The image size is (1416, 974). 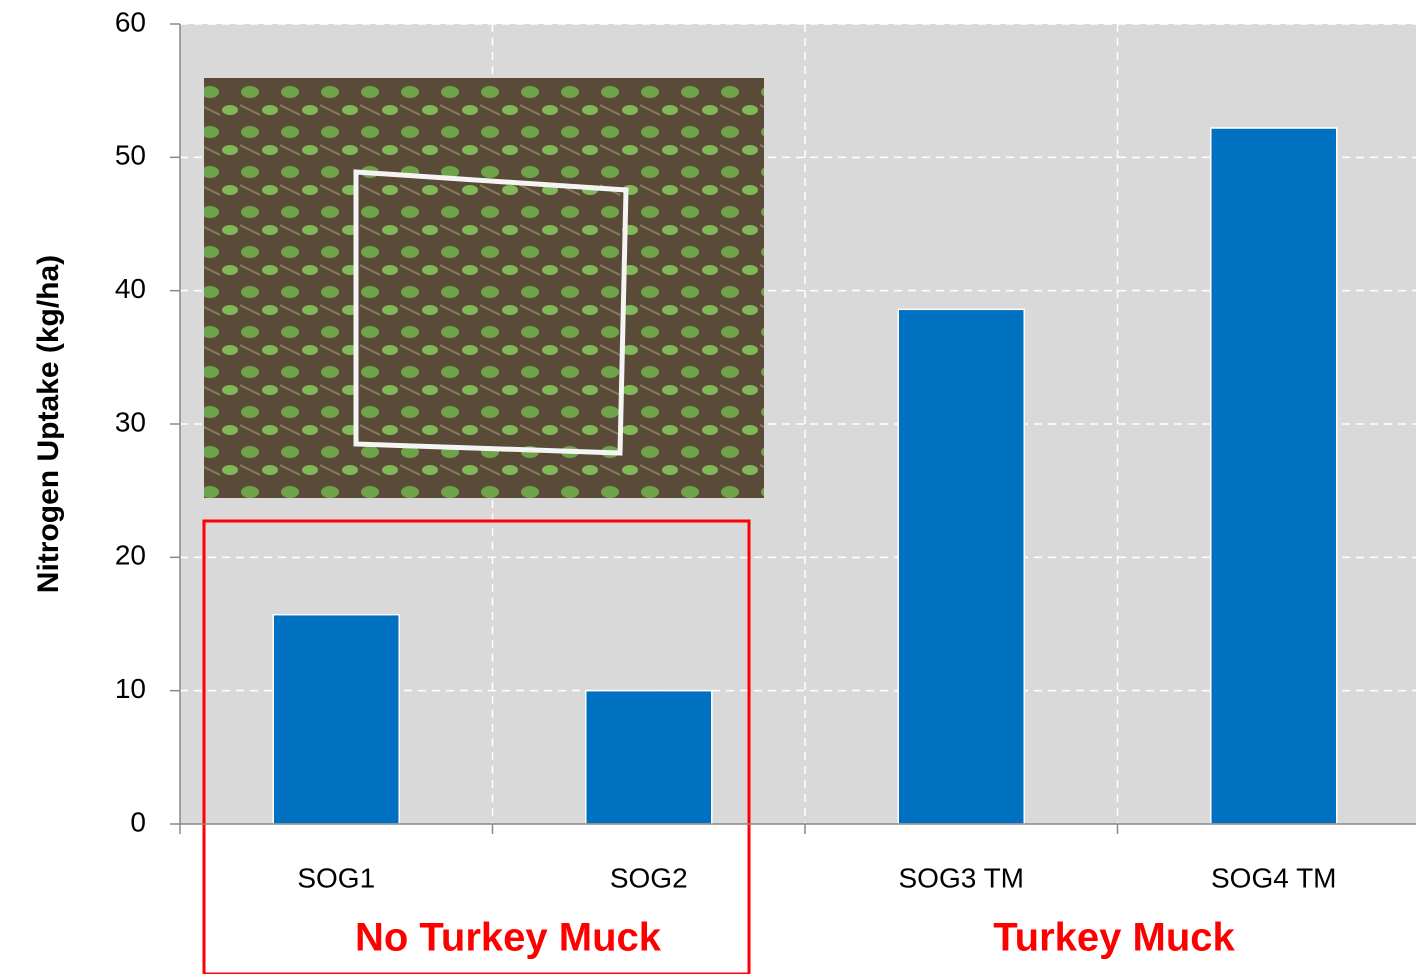 What do you see at coordinates (1274, 877) in the screenshot?
I see `x-tick-label: SOG4 TM` at bounding box center [1274, 877].